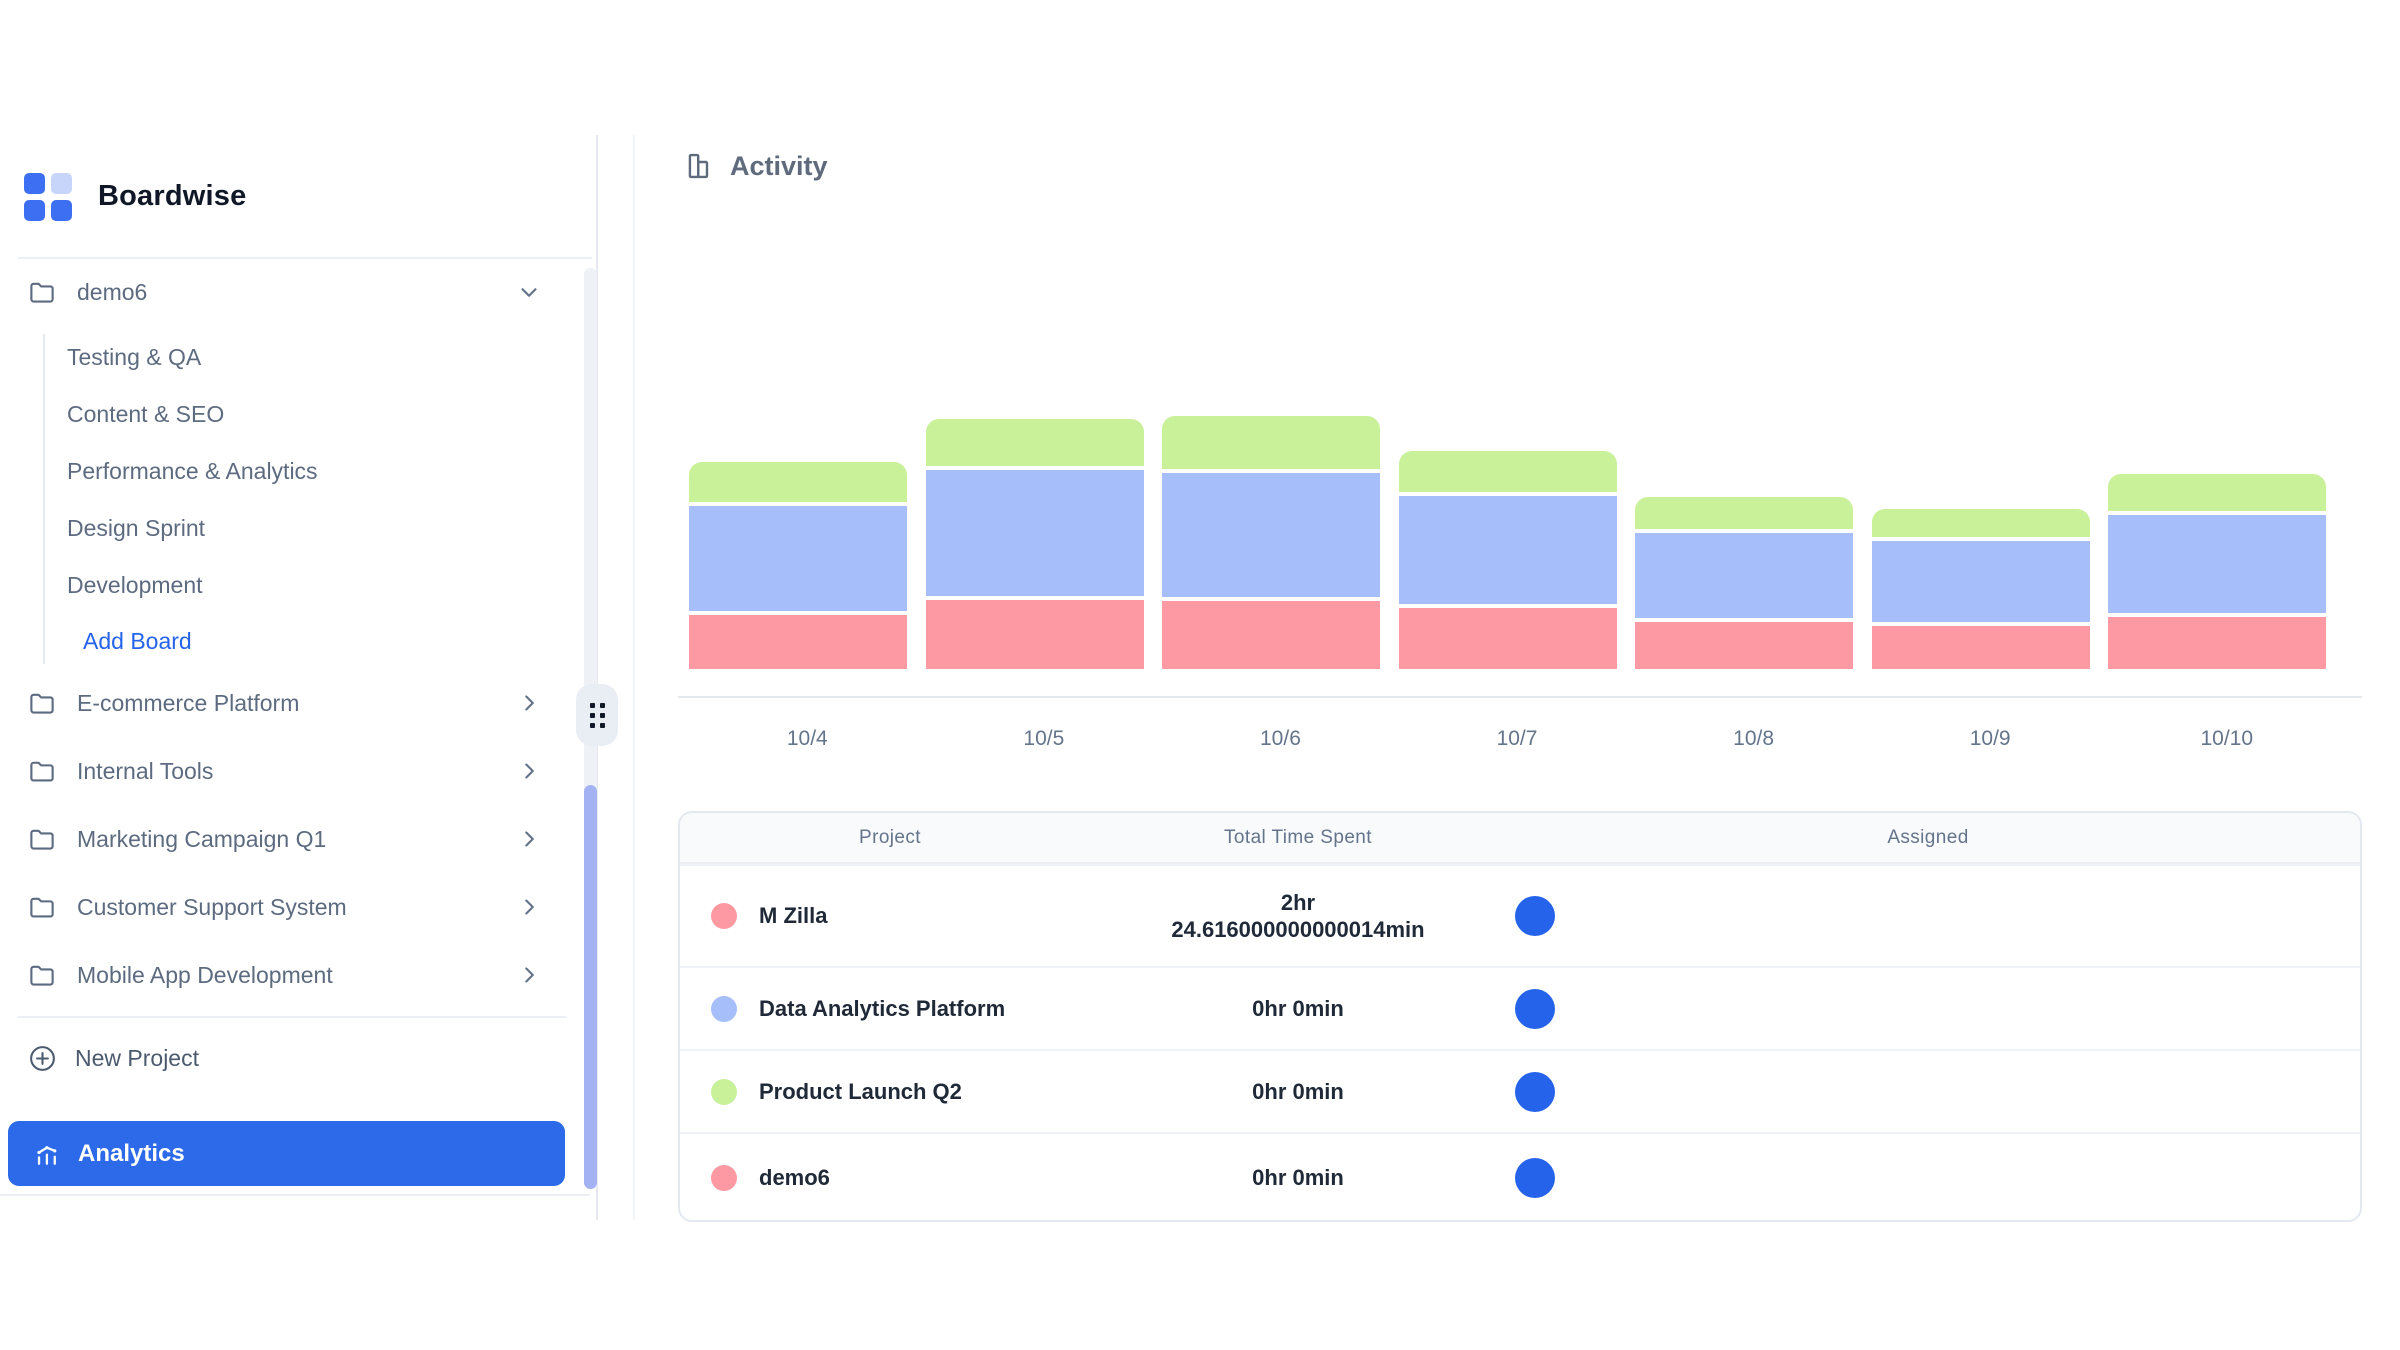  Describe the element at coordinates (1520, 697) in the screenshot. I see `x-axis-line` at that location.